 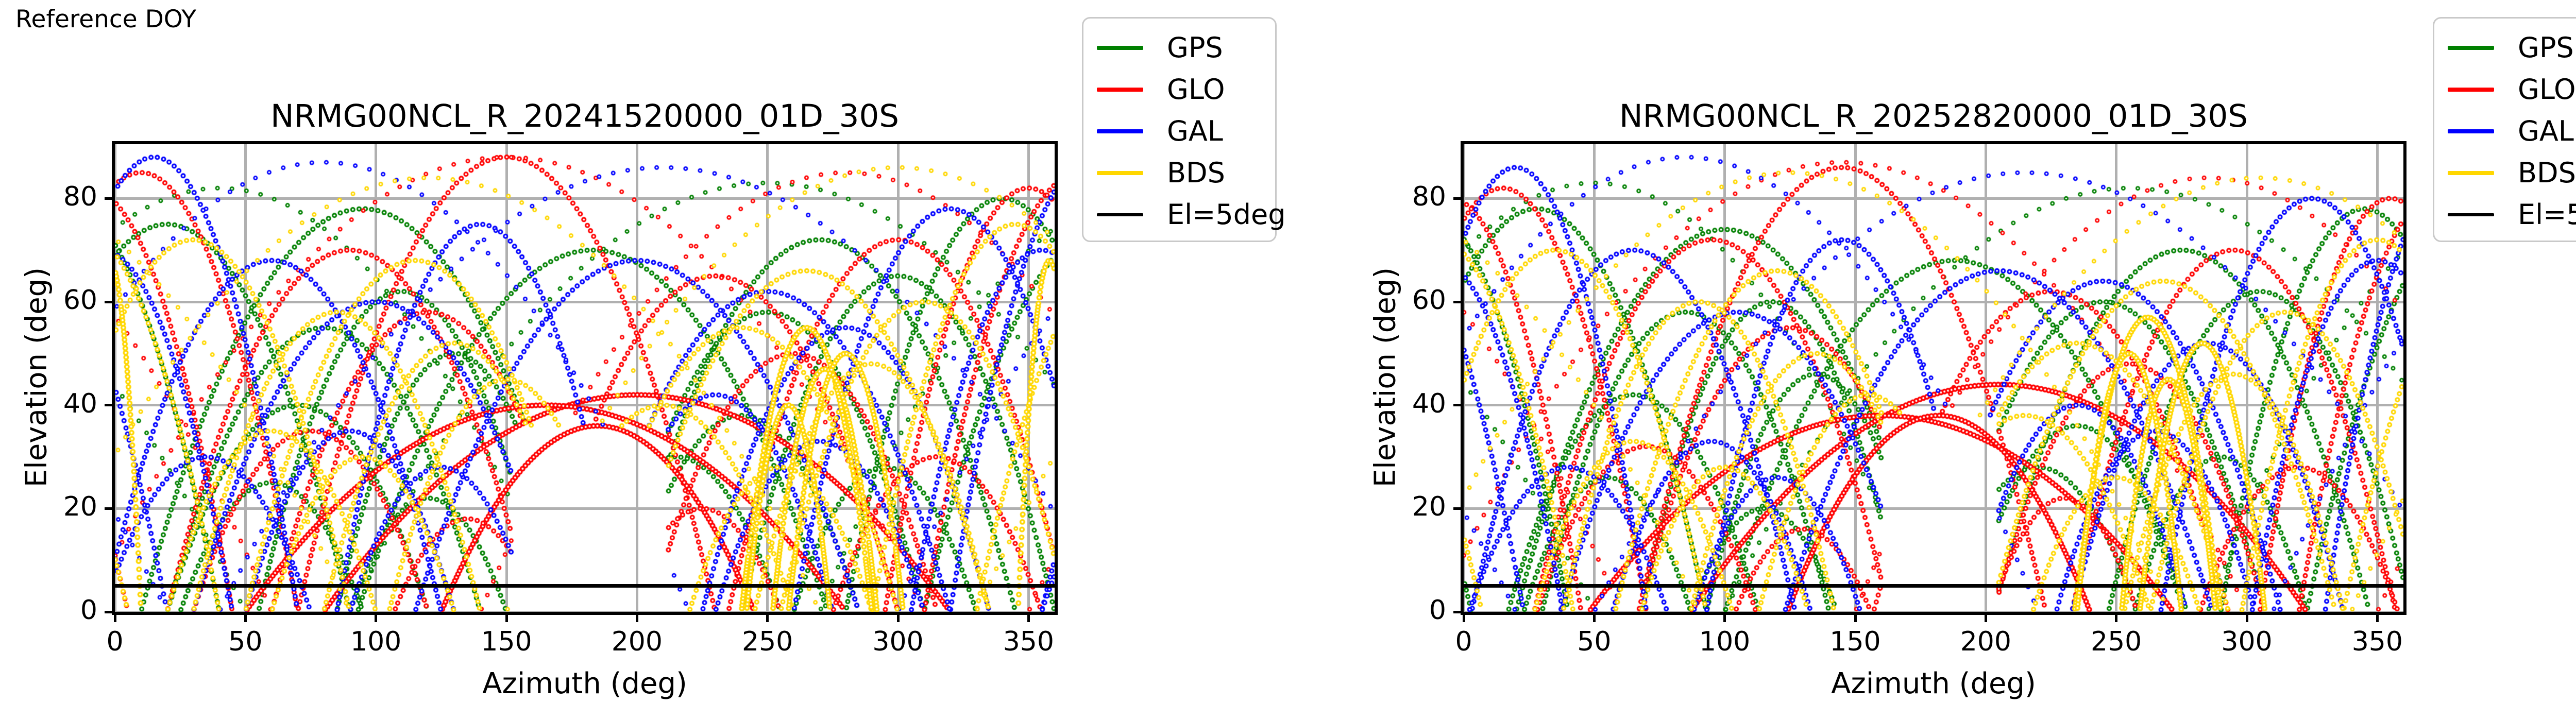 I want to click on elevation-cutoff-line-left, so click(x=585, y=586).